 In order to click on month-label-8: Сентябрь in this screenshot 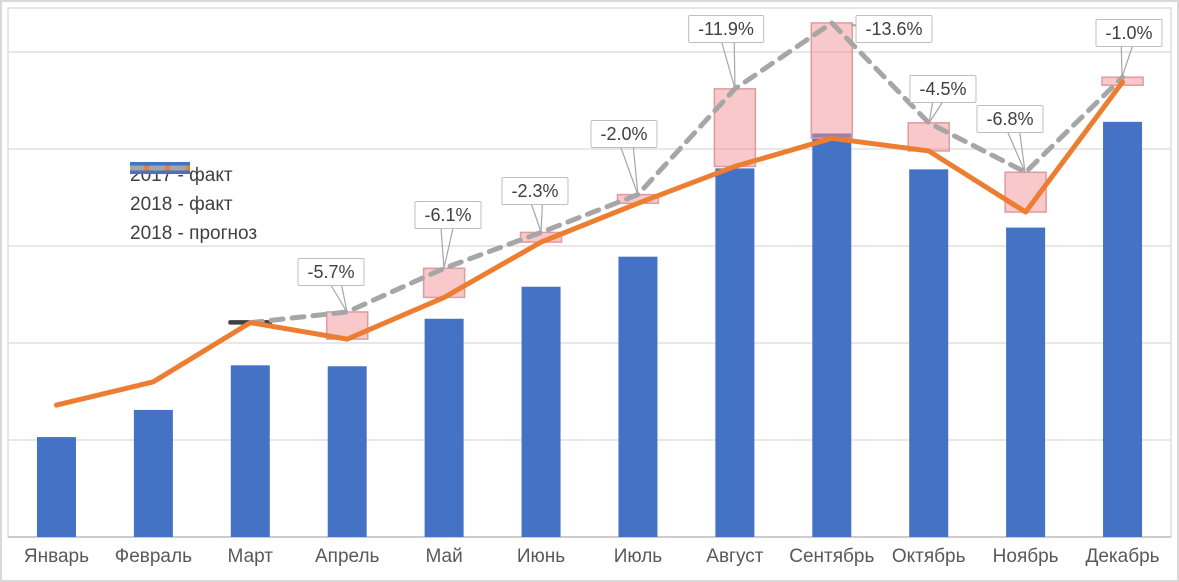, I will do `click(832, 556)`.